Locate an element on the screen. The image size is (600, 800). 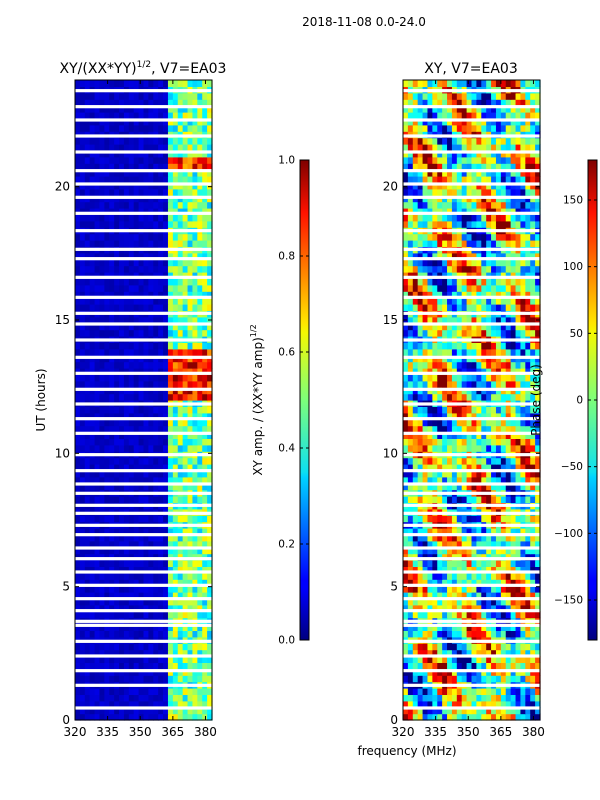
left-y-axis-label: UT (hours) is located at coordinates (41, 399).